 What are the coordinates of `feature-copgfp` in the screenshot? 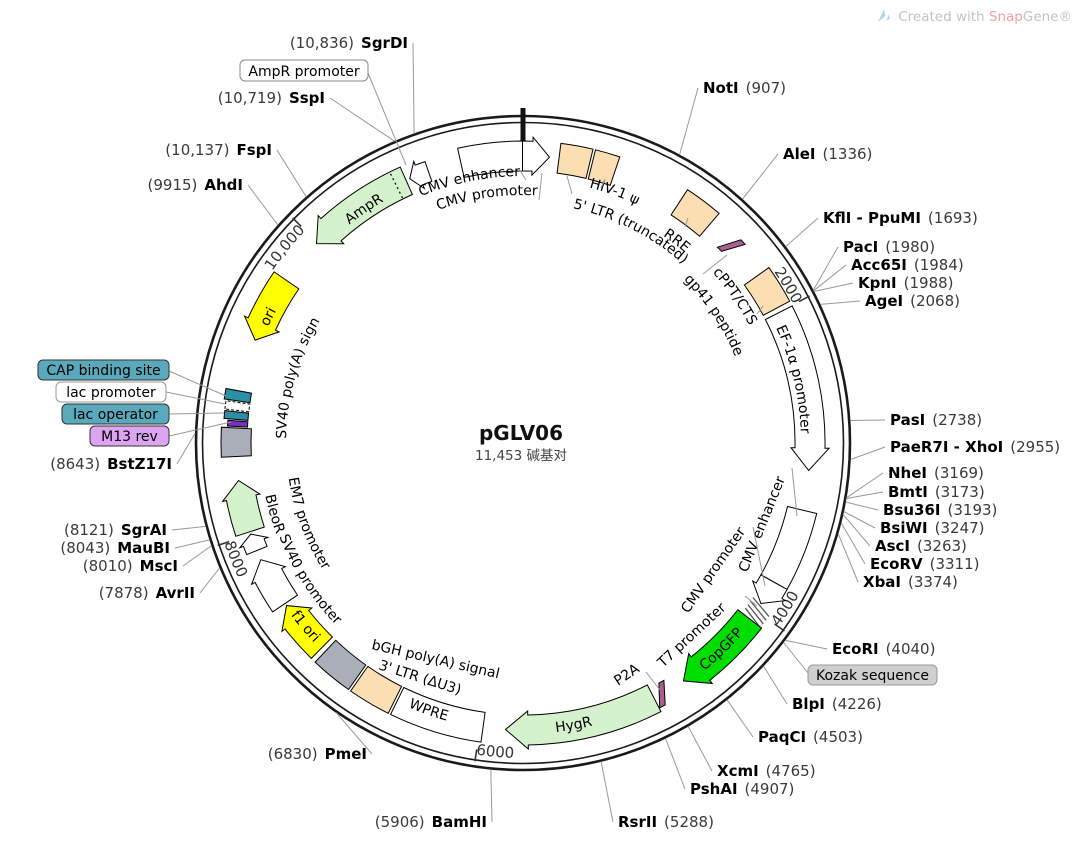 It's located at (722, 646).